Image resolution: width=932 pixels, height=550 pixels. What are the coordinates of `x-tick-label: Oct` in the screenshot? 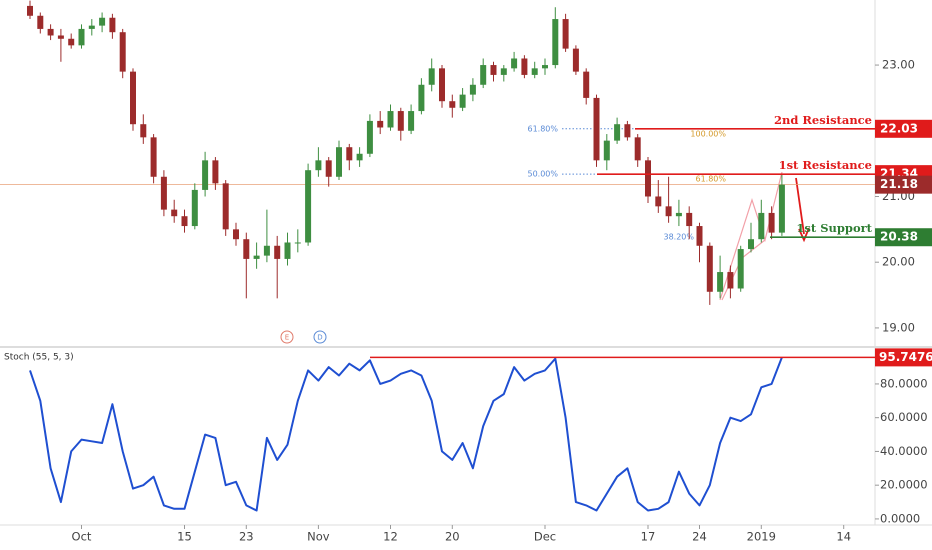 It's located at (82, 537).